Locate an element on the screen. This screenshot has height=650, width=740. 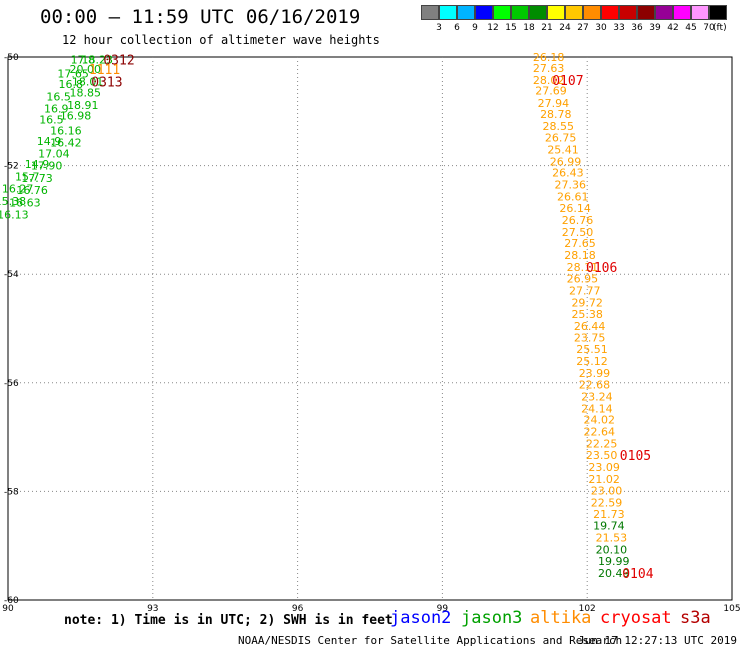
wave-height-label: 15.7 is located at coordinates (27, 176).